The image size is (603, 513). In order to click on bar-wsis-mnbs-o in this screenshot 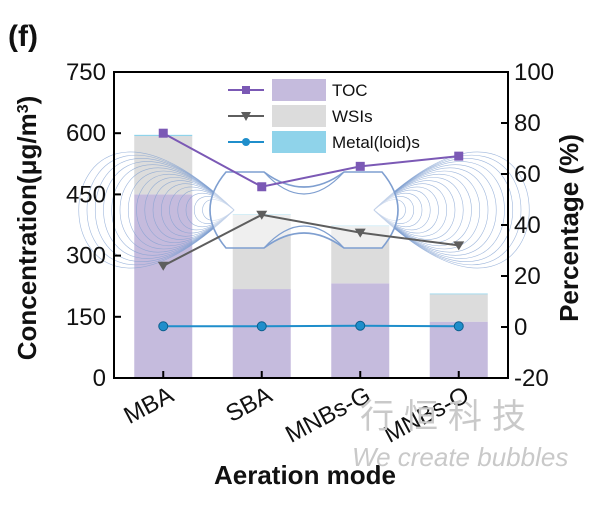, I will do `click(458, 308)`.